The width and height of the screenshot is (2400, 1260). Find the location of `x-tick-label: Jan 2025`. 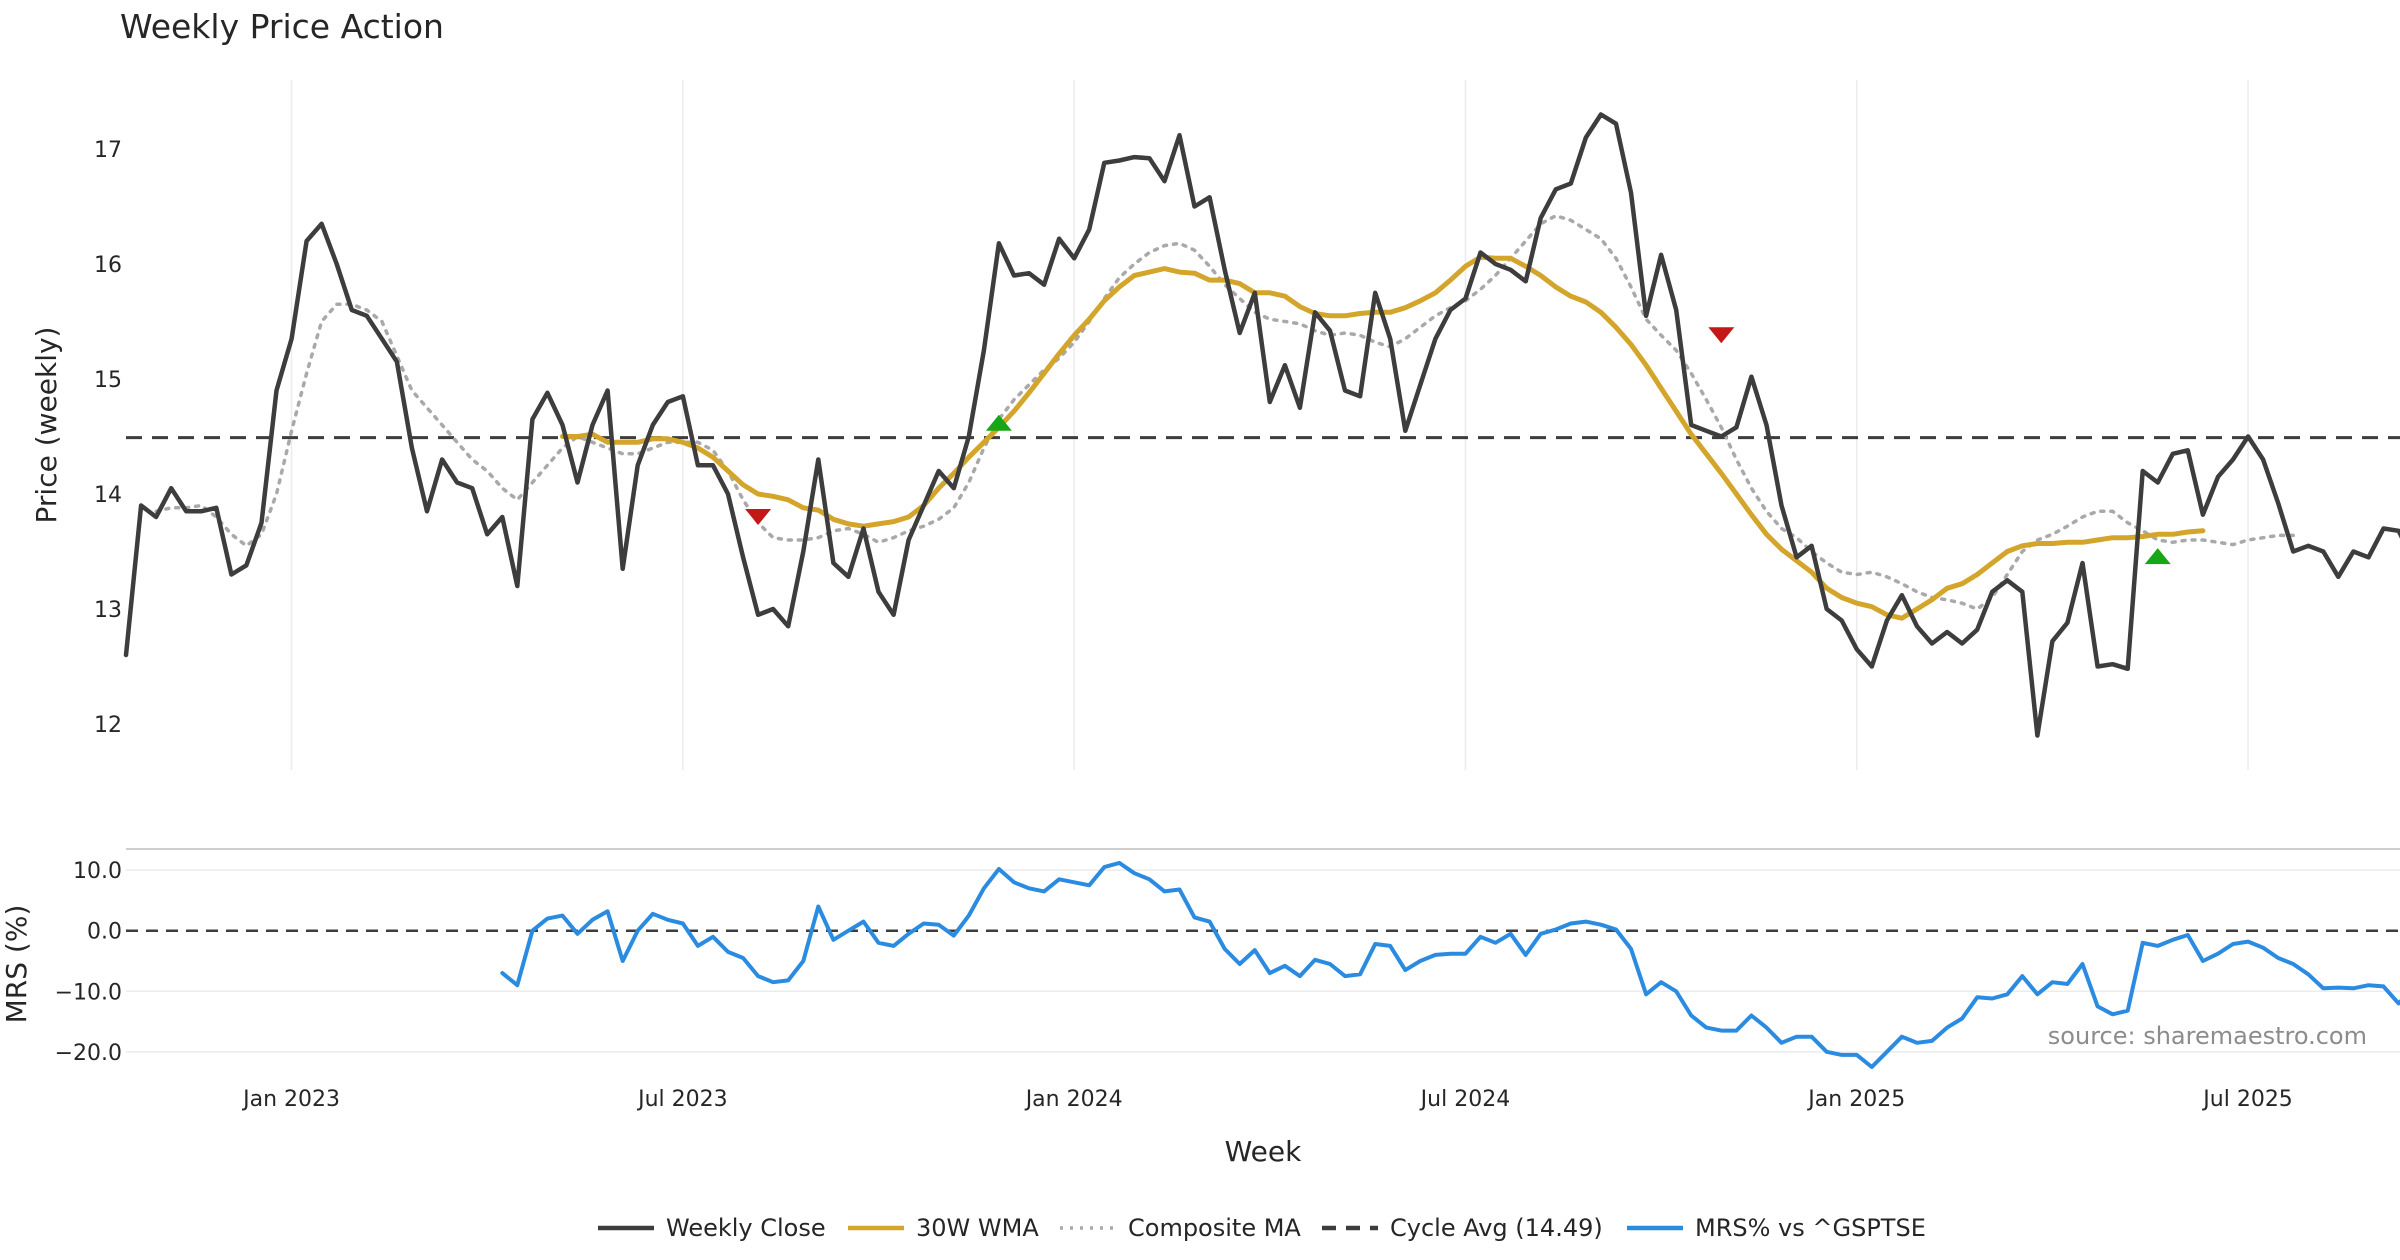

x-tick-label: Jan 2025 is located at coordinates (1855, 1099).